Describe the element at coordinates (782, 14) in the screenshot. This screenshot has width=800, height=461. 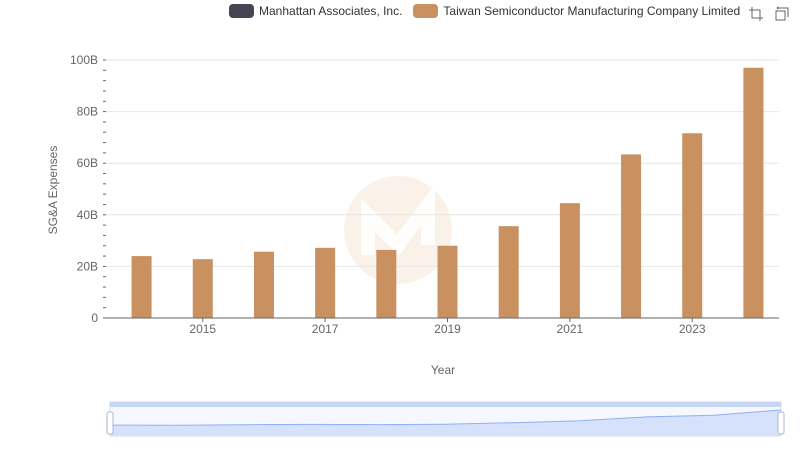
I see `zoom-reset-icon` at that location.